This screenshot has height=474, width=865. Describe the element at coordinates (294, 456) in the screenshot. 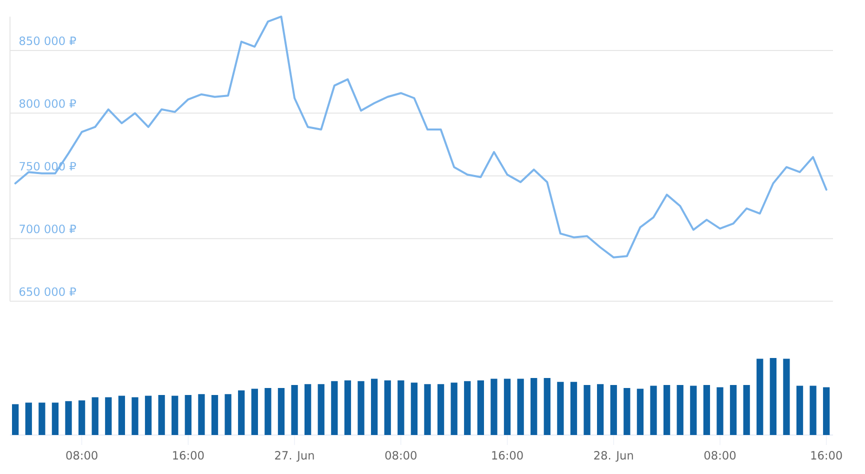

I see `x-tick-label: 27. Jun` at that location.